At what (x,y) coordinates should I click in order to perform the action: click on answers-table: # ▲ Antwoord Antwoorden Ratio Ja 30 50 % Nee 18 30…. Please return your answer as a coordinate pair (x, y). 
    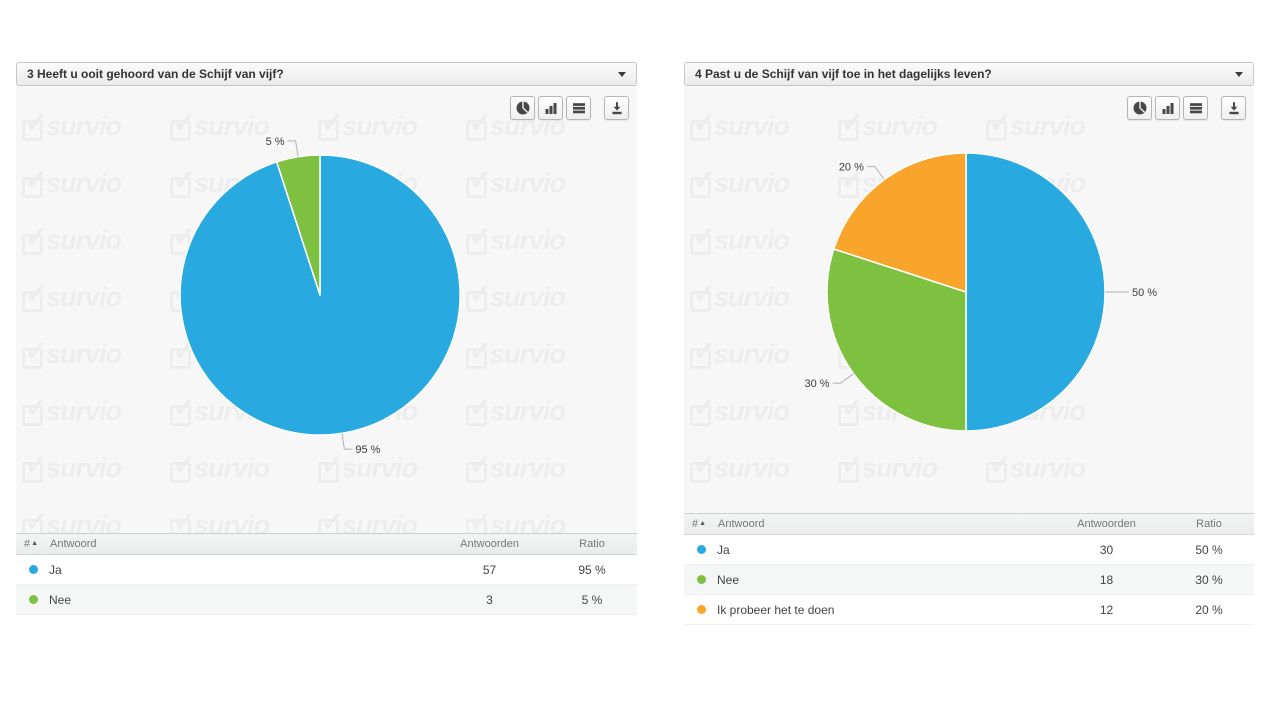
    Looking at the image, I should click on (969, 569).